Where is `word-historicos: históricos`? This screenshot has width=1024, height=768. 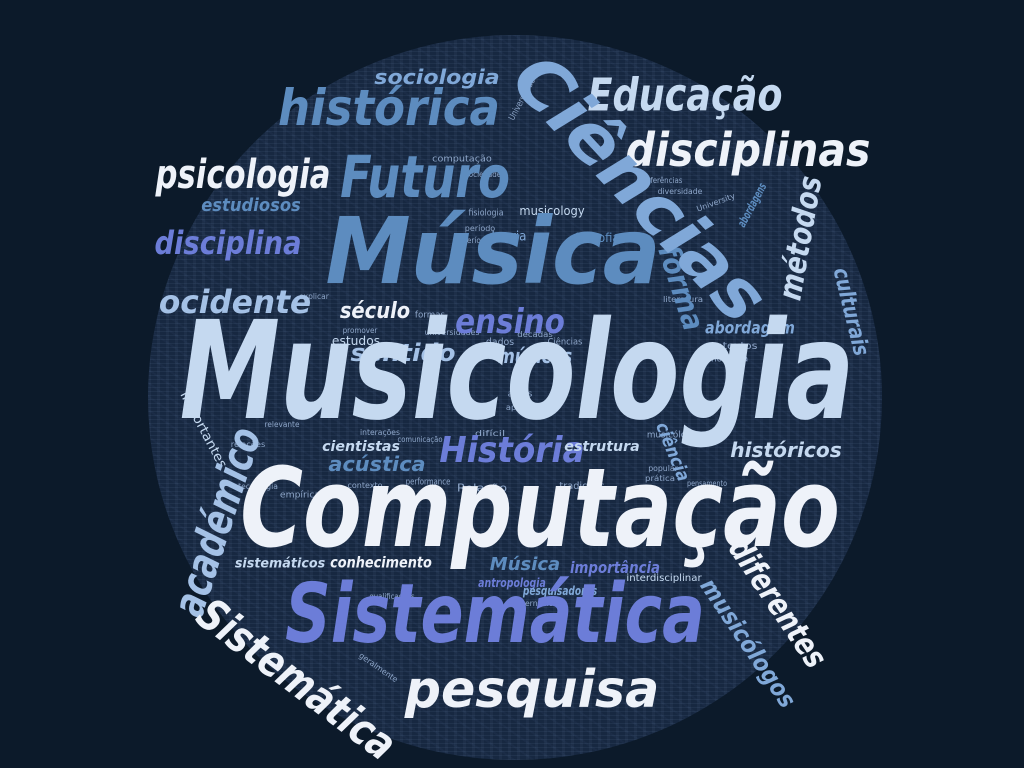
word-historicos: históricos is located at coordinates (786, 450).